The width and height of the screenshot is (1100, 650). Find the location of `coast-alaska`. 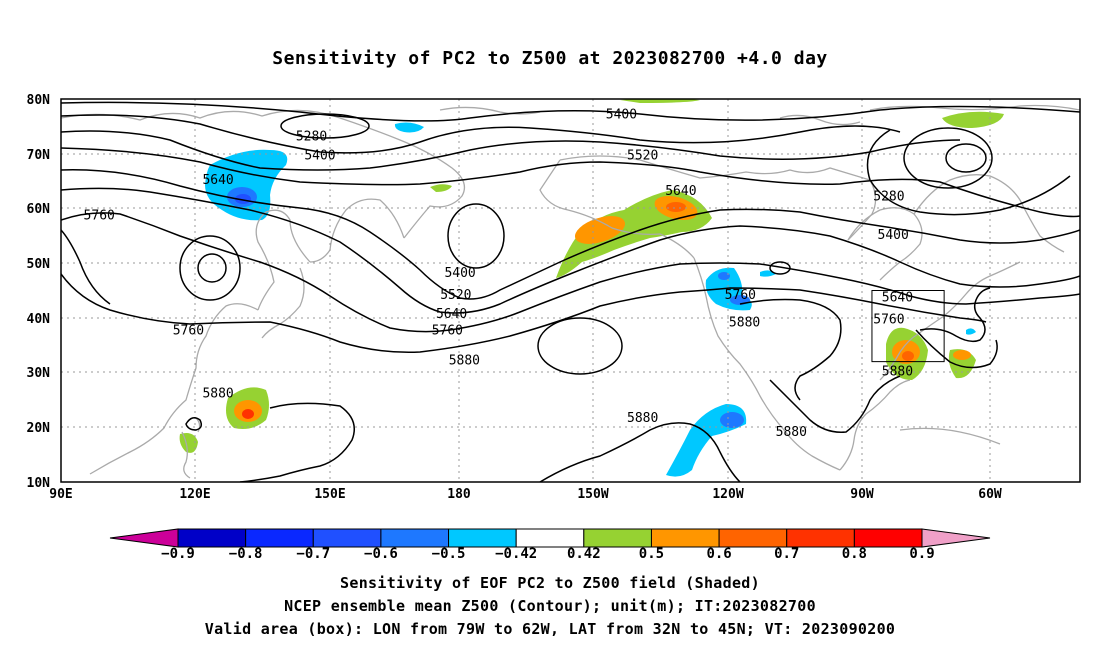

coast-alaska is located at coordinates (718, 198).